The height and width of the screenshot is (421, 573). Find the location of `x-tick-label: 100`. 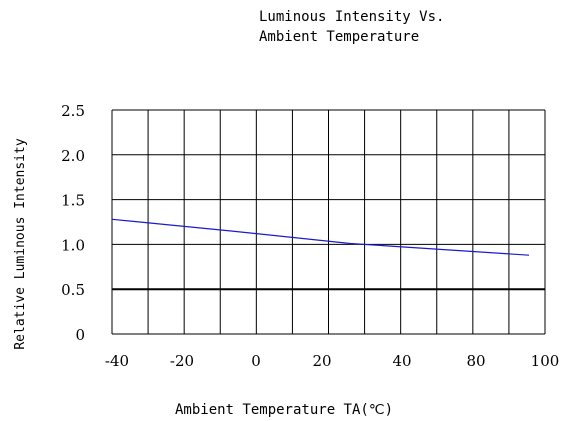

x-tick-label: 100 is located at coordinates (545, 361).